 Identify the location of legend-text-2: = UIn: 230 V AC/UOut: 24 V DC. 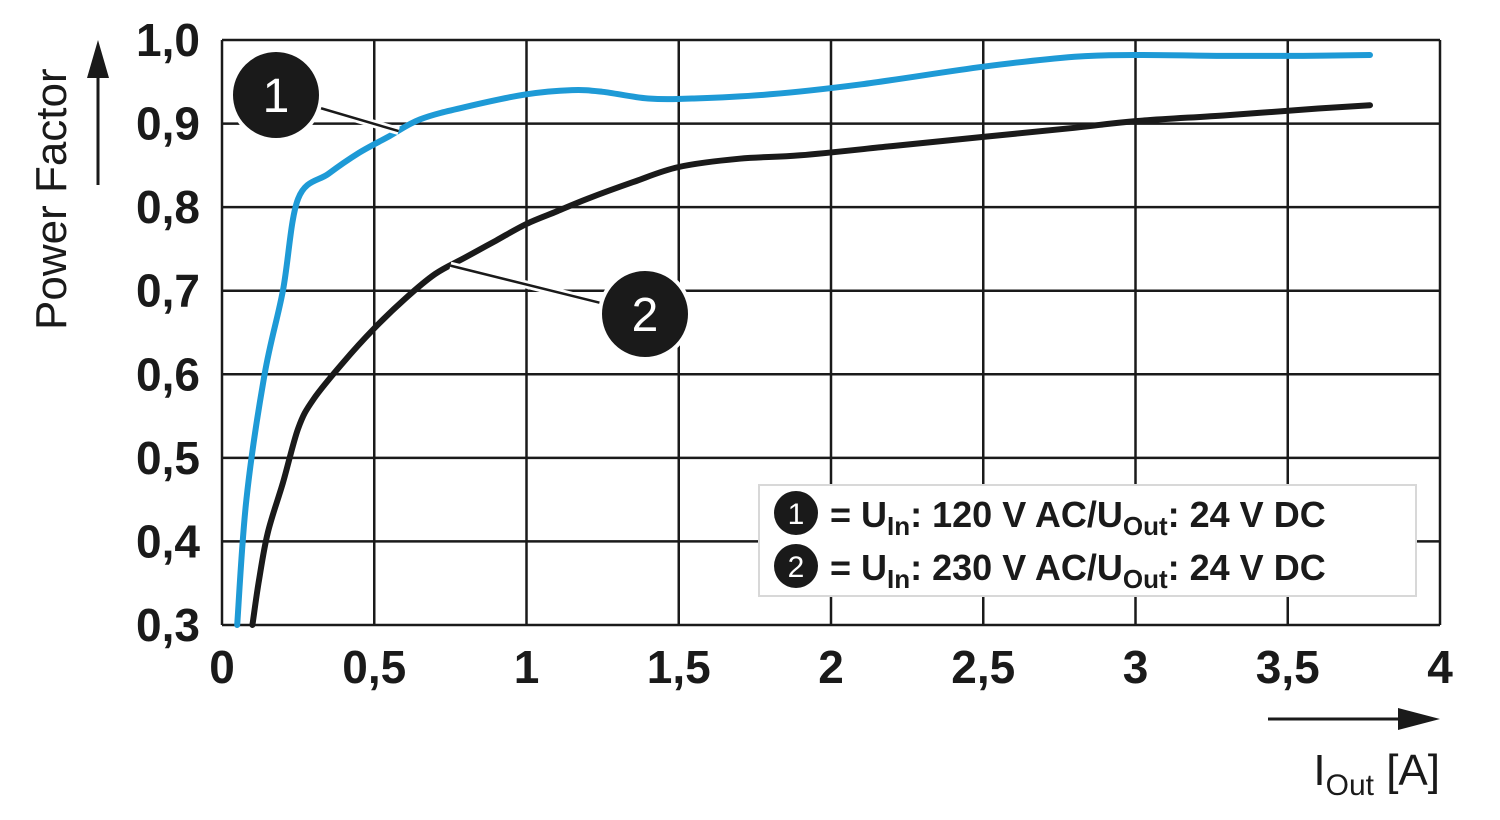
(1078, 570).